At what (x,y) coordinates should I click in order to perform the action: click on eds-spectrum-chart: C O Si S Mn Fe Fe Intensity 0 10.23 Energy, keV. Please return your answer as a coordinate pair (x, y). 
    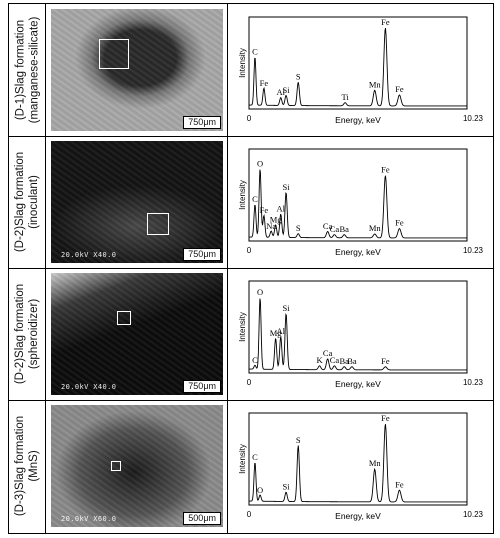
    Looking at the image, I should click on (363, 466).